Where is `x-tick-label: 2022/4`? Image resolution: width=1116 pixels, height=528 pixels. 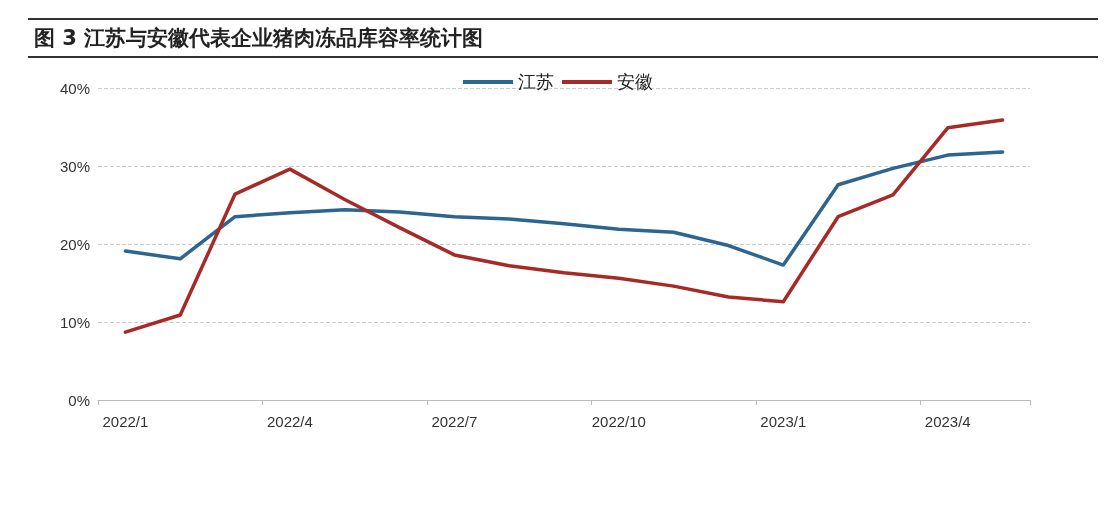
x-tick-label: 2022/4 is located at coordinates (289, 421).